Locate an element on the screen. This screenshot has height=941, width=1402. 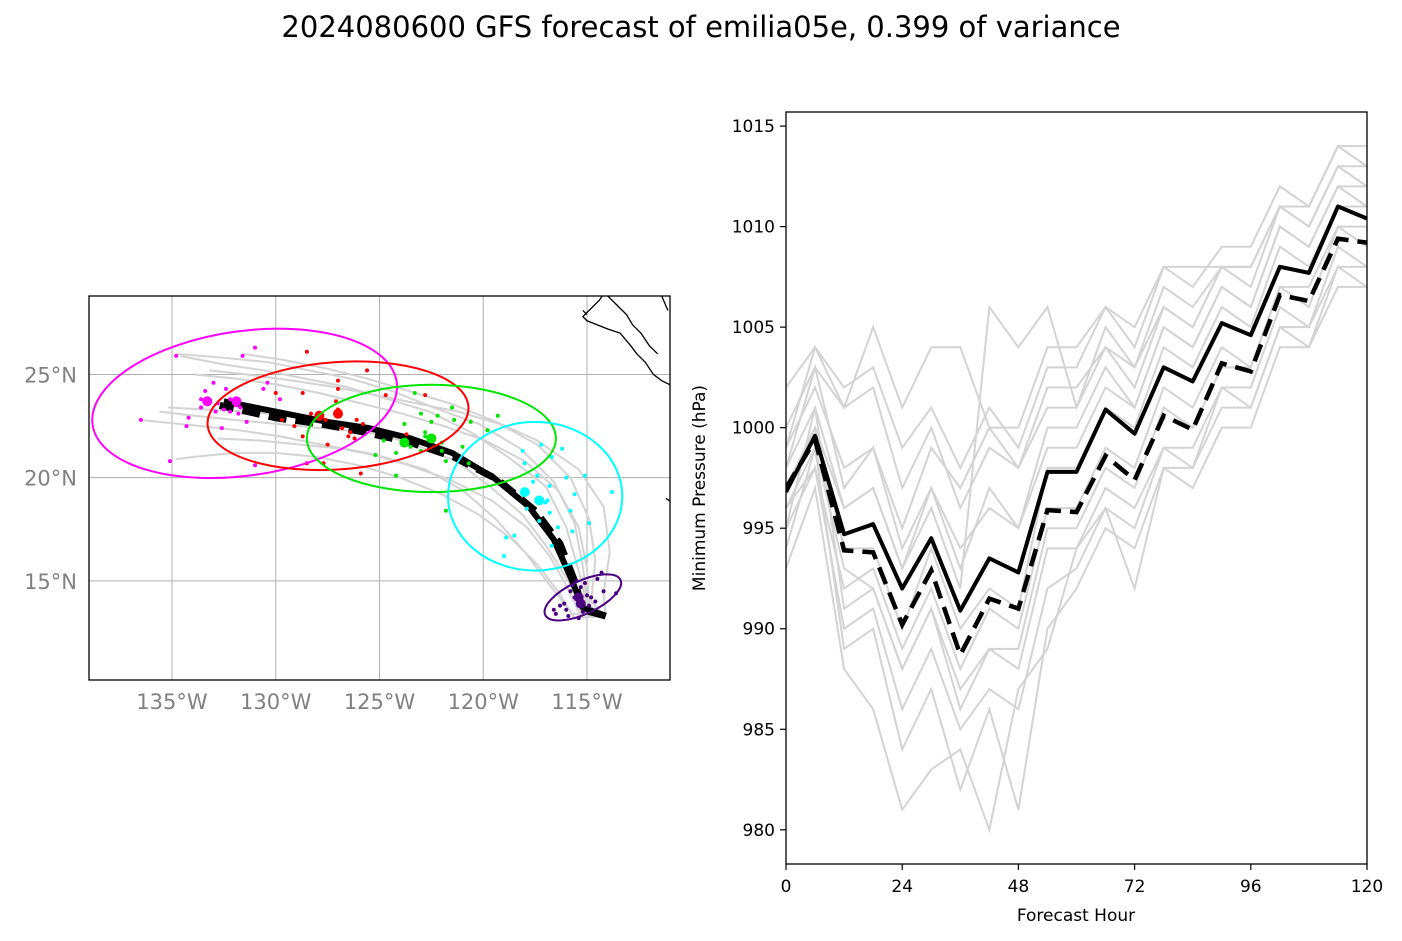
y-axis-label: Minimum Pressure (hPa) is located at coordinates (700, 488).